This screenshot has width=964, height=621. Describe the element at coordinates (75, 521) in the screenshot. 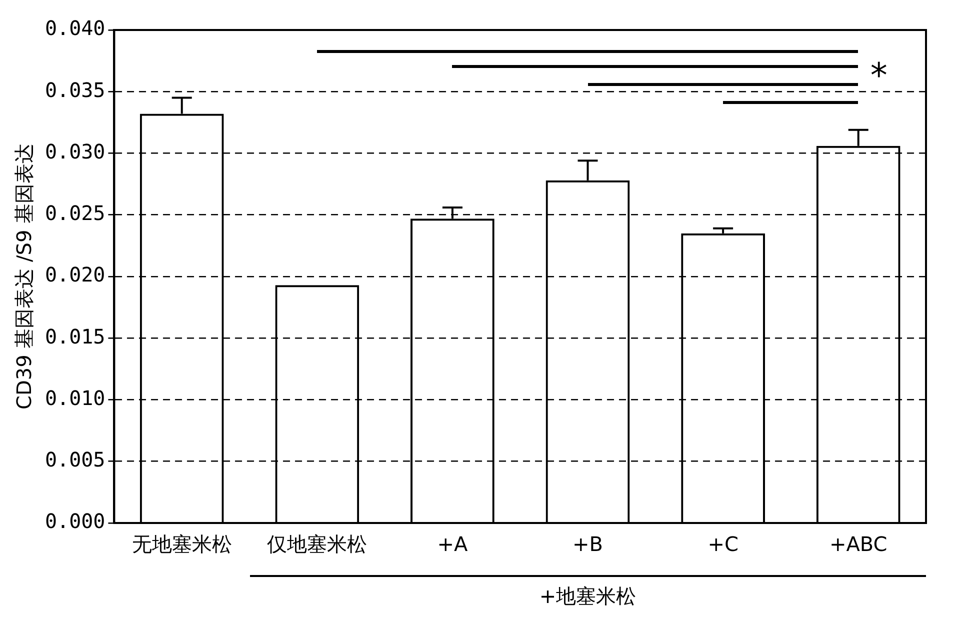

I see `y-tick-label: 0.000` at that location.